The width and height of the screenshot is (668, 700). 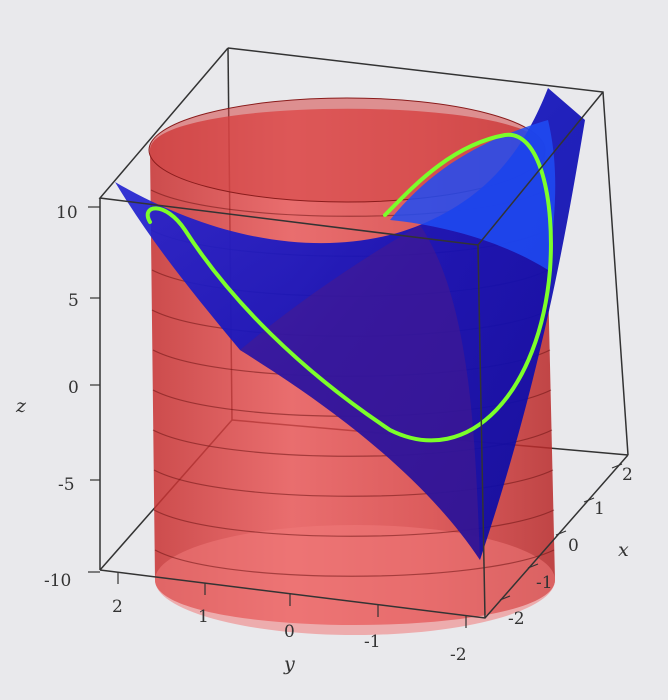 I want to click on y-axis-ticks, so click(x=292, y=600).